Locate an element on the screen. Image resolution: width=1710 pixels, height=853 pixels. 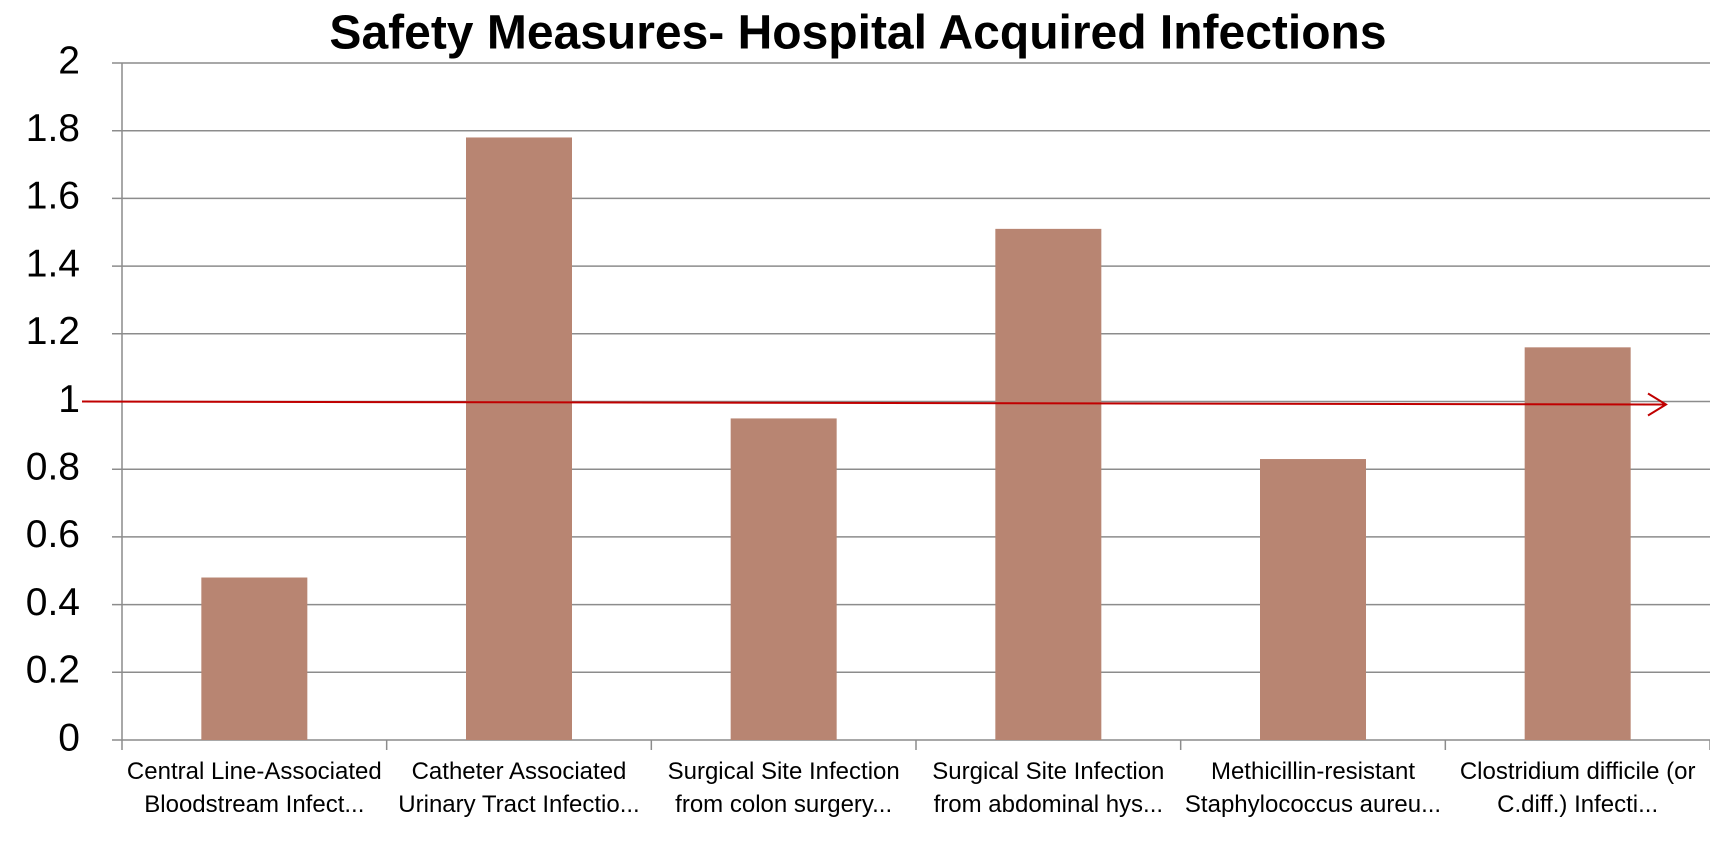
y-tick-label: 1.2 is located at coordinates (53, 331).